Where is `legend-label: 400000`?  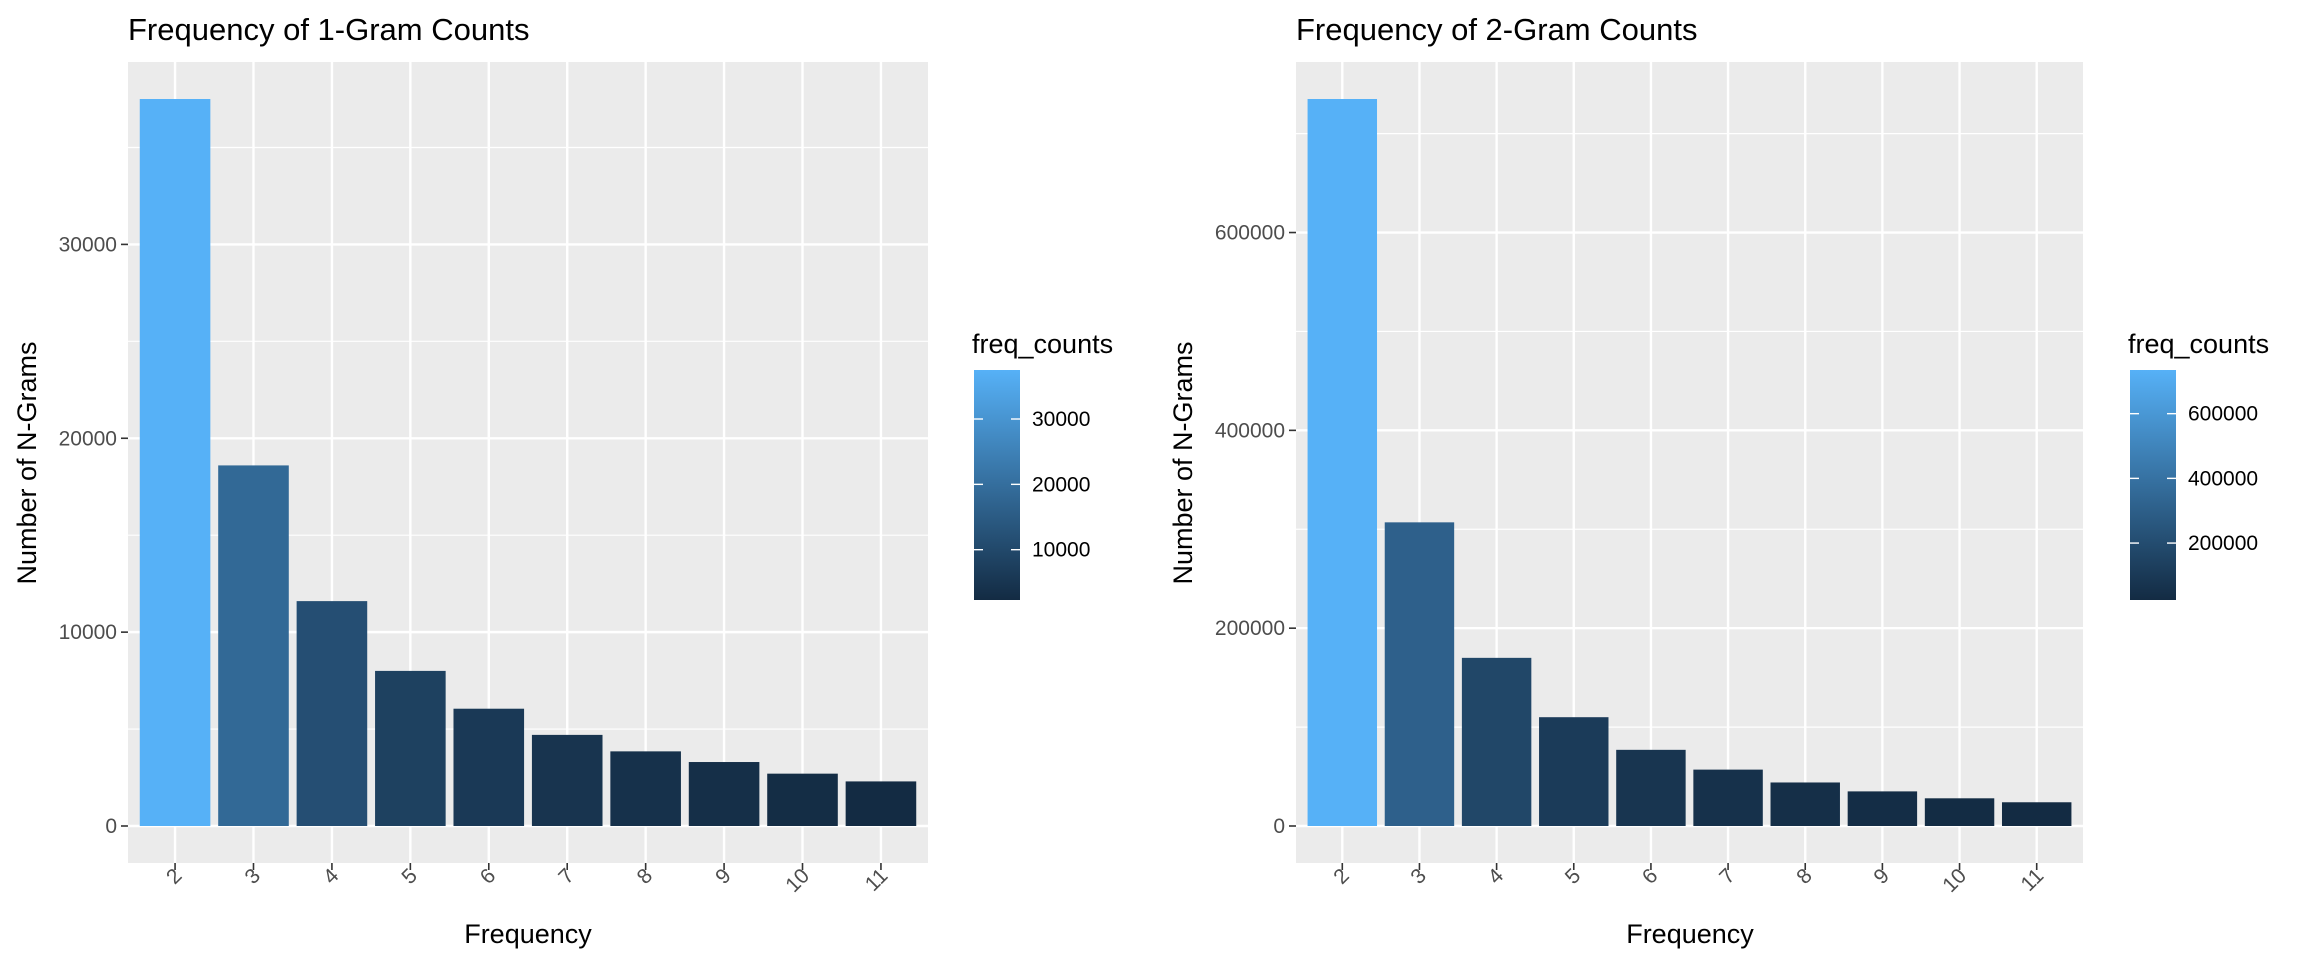 legend-label: 400000 is located at coordinates (2223, 478).